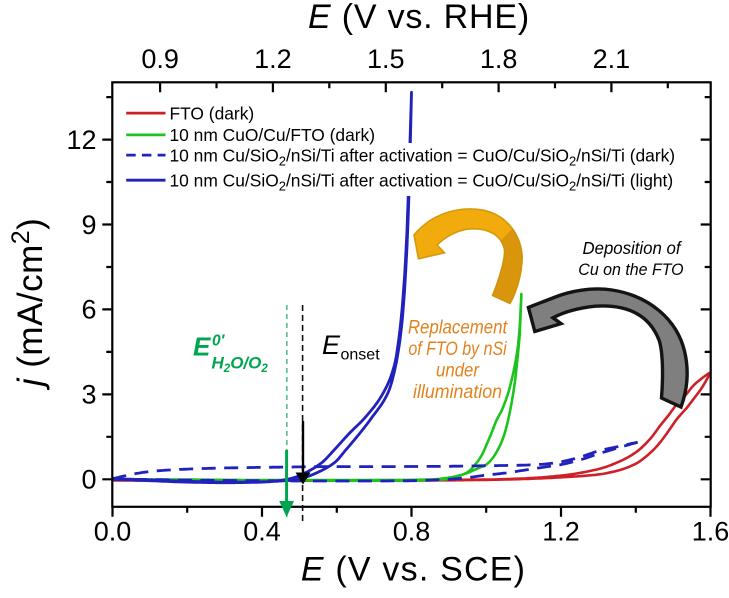  I want to click on svg-text: 0, so click(88, 480).